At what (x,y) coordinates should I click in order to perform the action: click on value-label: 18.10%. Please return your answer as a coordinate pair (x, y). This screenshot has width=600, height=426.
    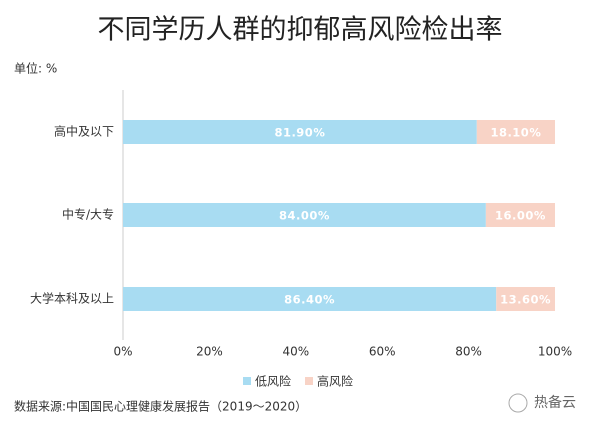
    Looking at the image, I should click on (515, 133).